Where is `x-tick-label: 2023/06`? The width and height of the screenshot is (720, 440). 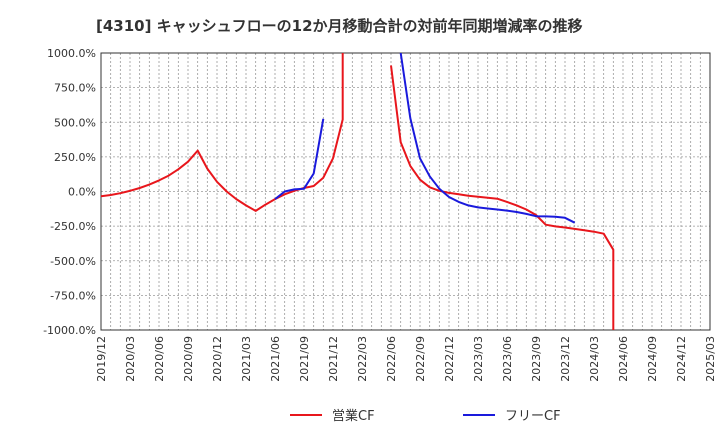 x-tick-label: 2023/06 is located at coordinates (507, 359).